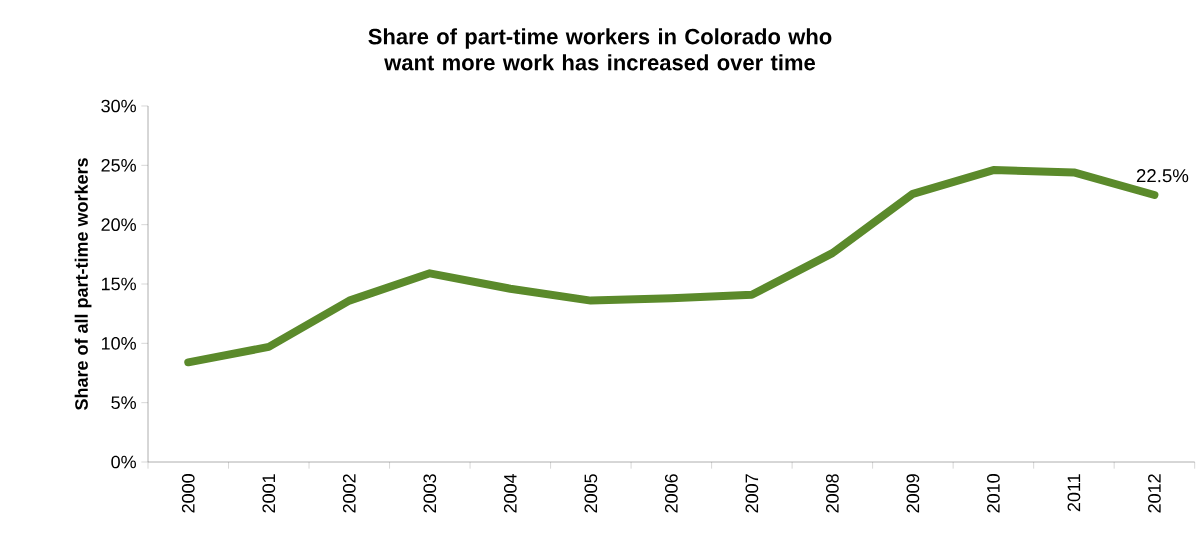  What do you see at coordinates (123, 402) in the screenshot?
I see `y-tick-label: 5%` at bounding box center [123, 402].